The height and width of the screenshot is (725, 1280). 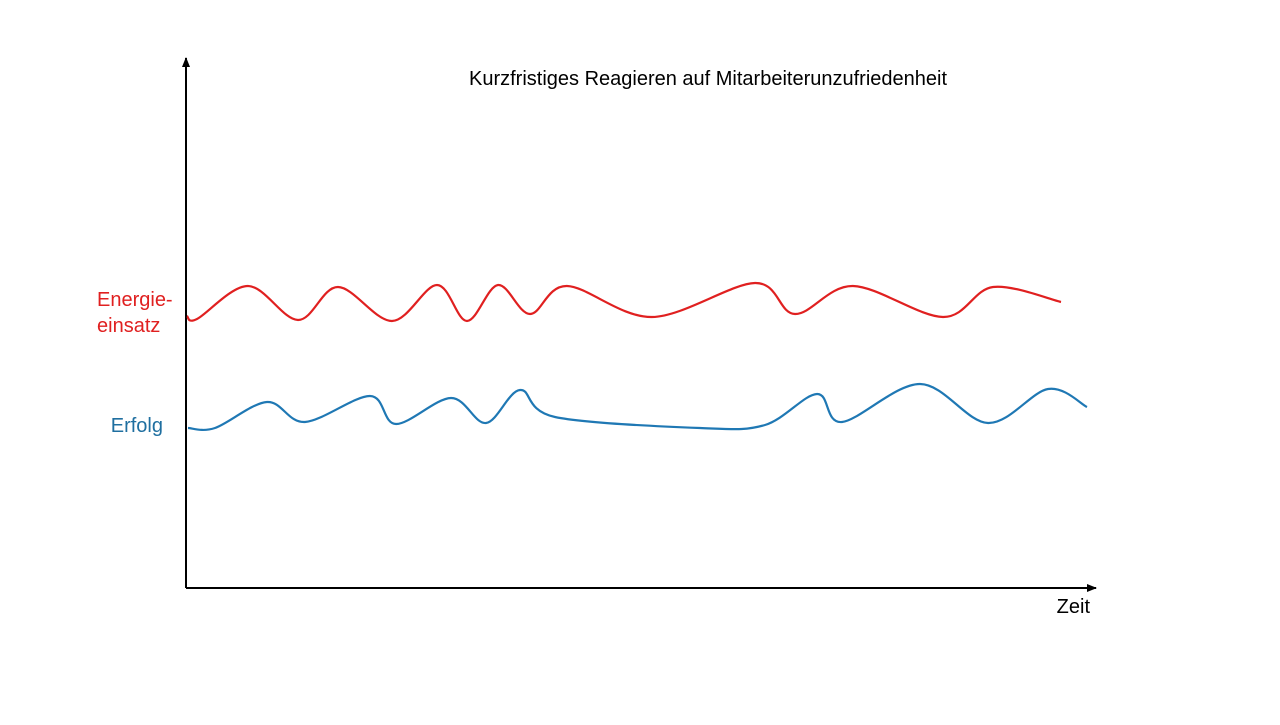 I want to click on success-curve, so click(x=637, y=407).